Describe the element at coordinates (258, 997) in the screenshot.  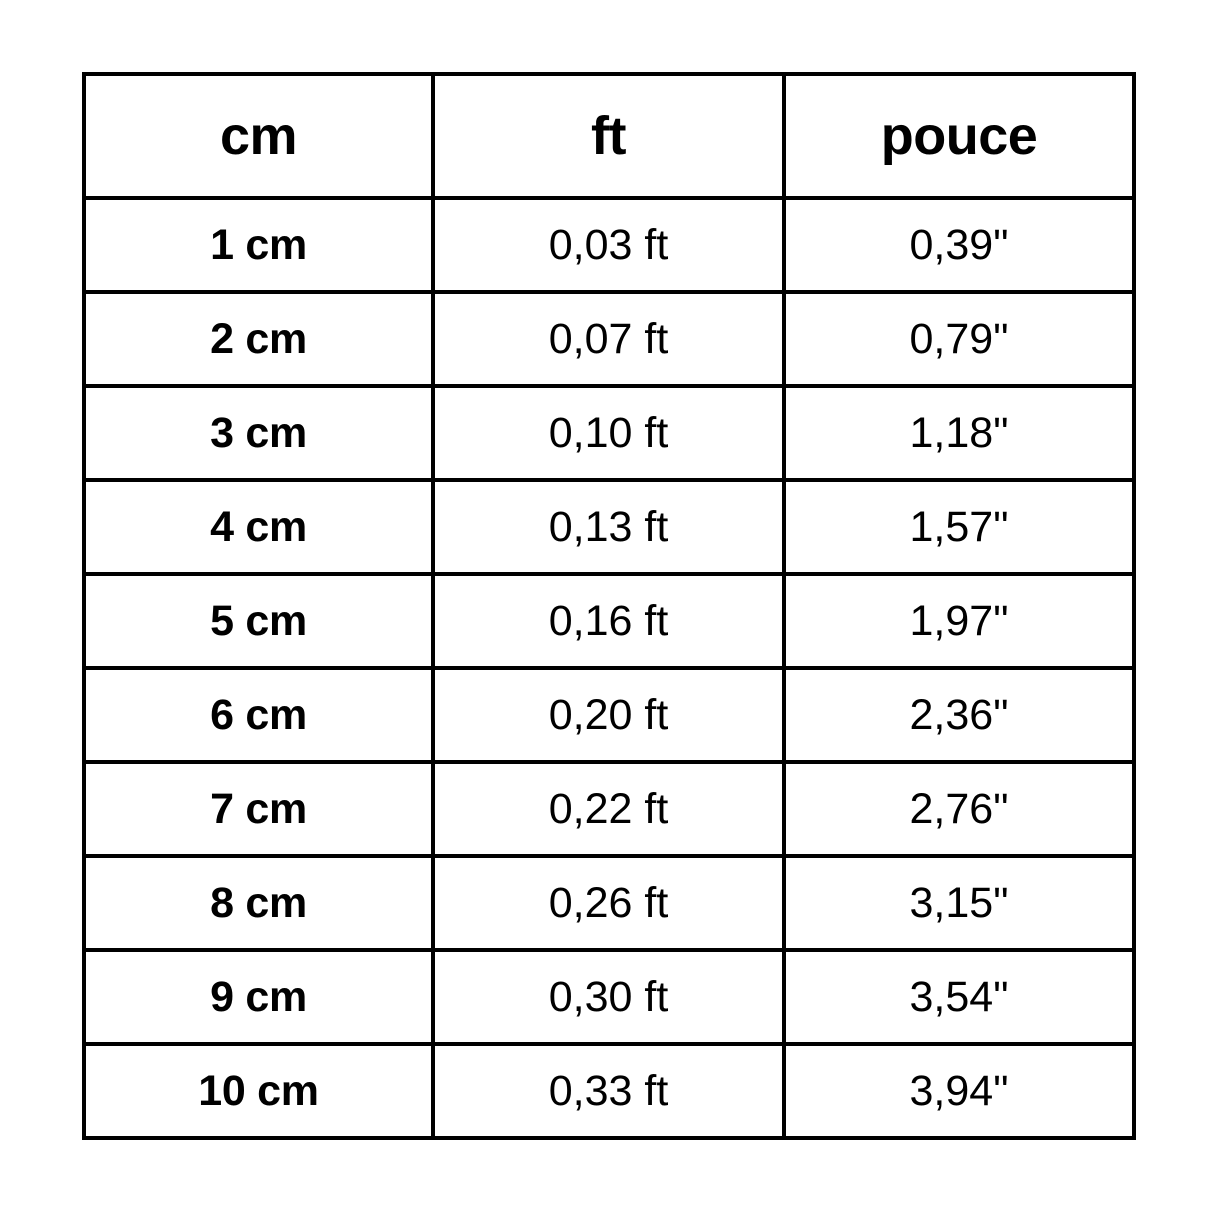
I see `cell-cm: 9 cm` at that location.